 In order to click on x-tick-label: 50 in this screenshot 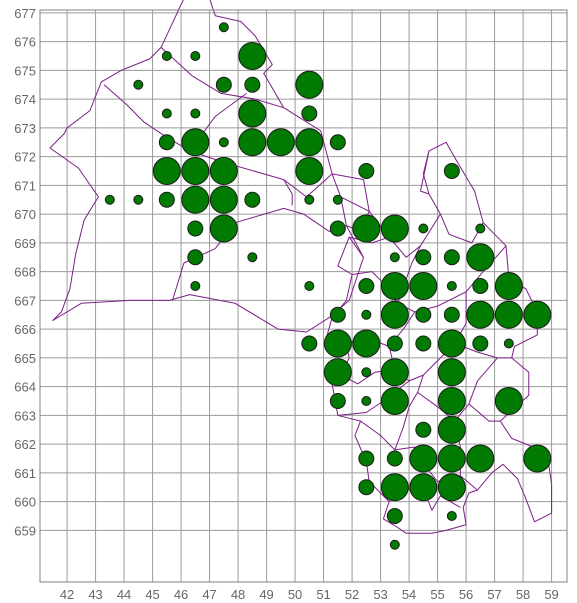, I will do `click(295, 594)`.